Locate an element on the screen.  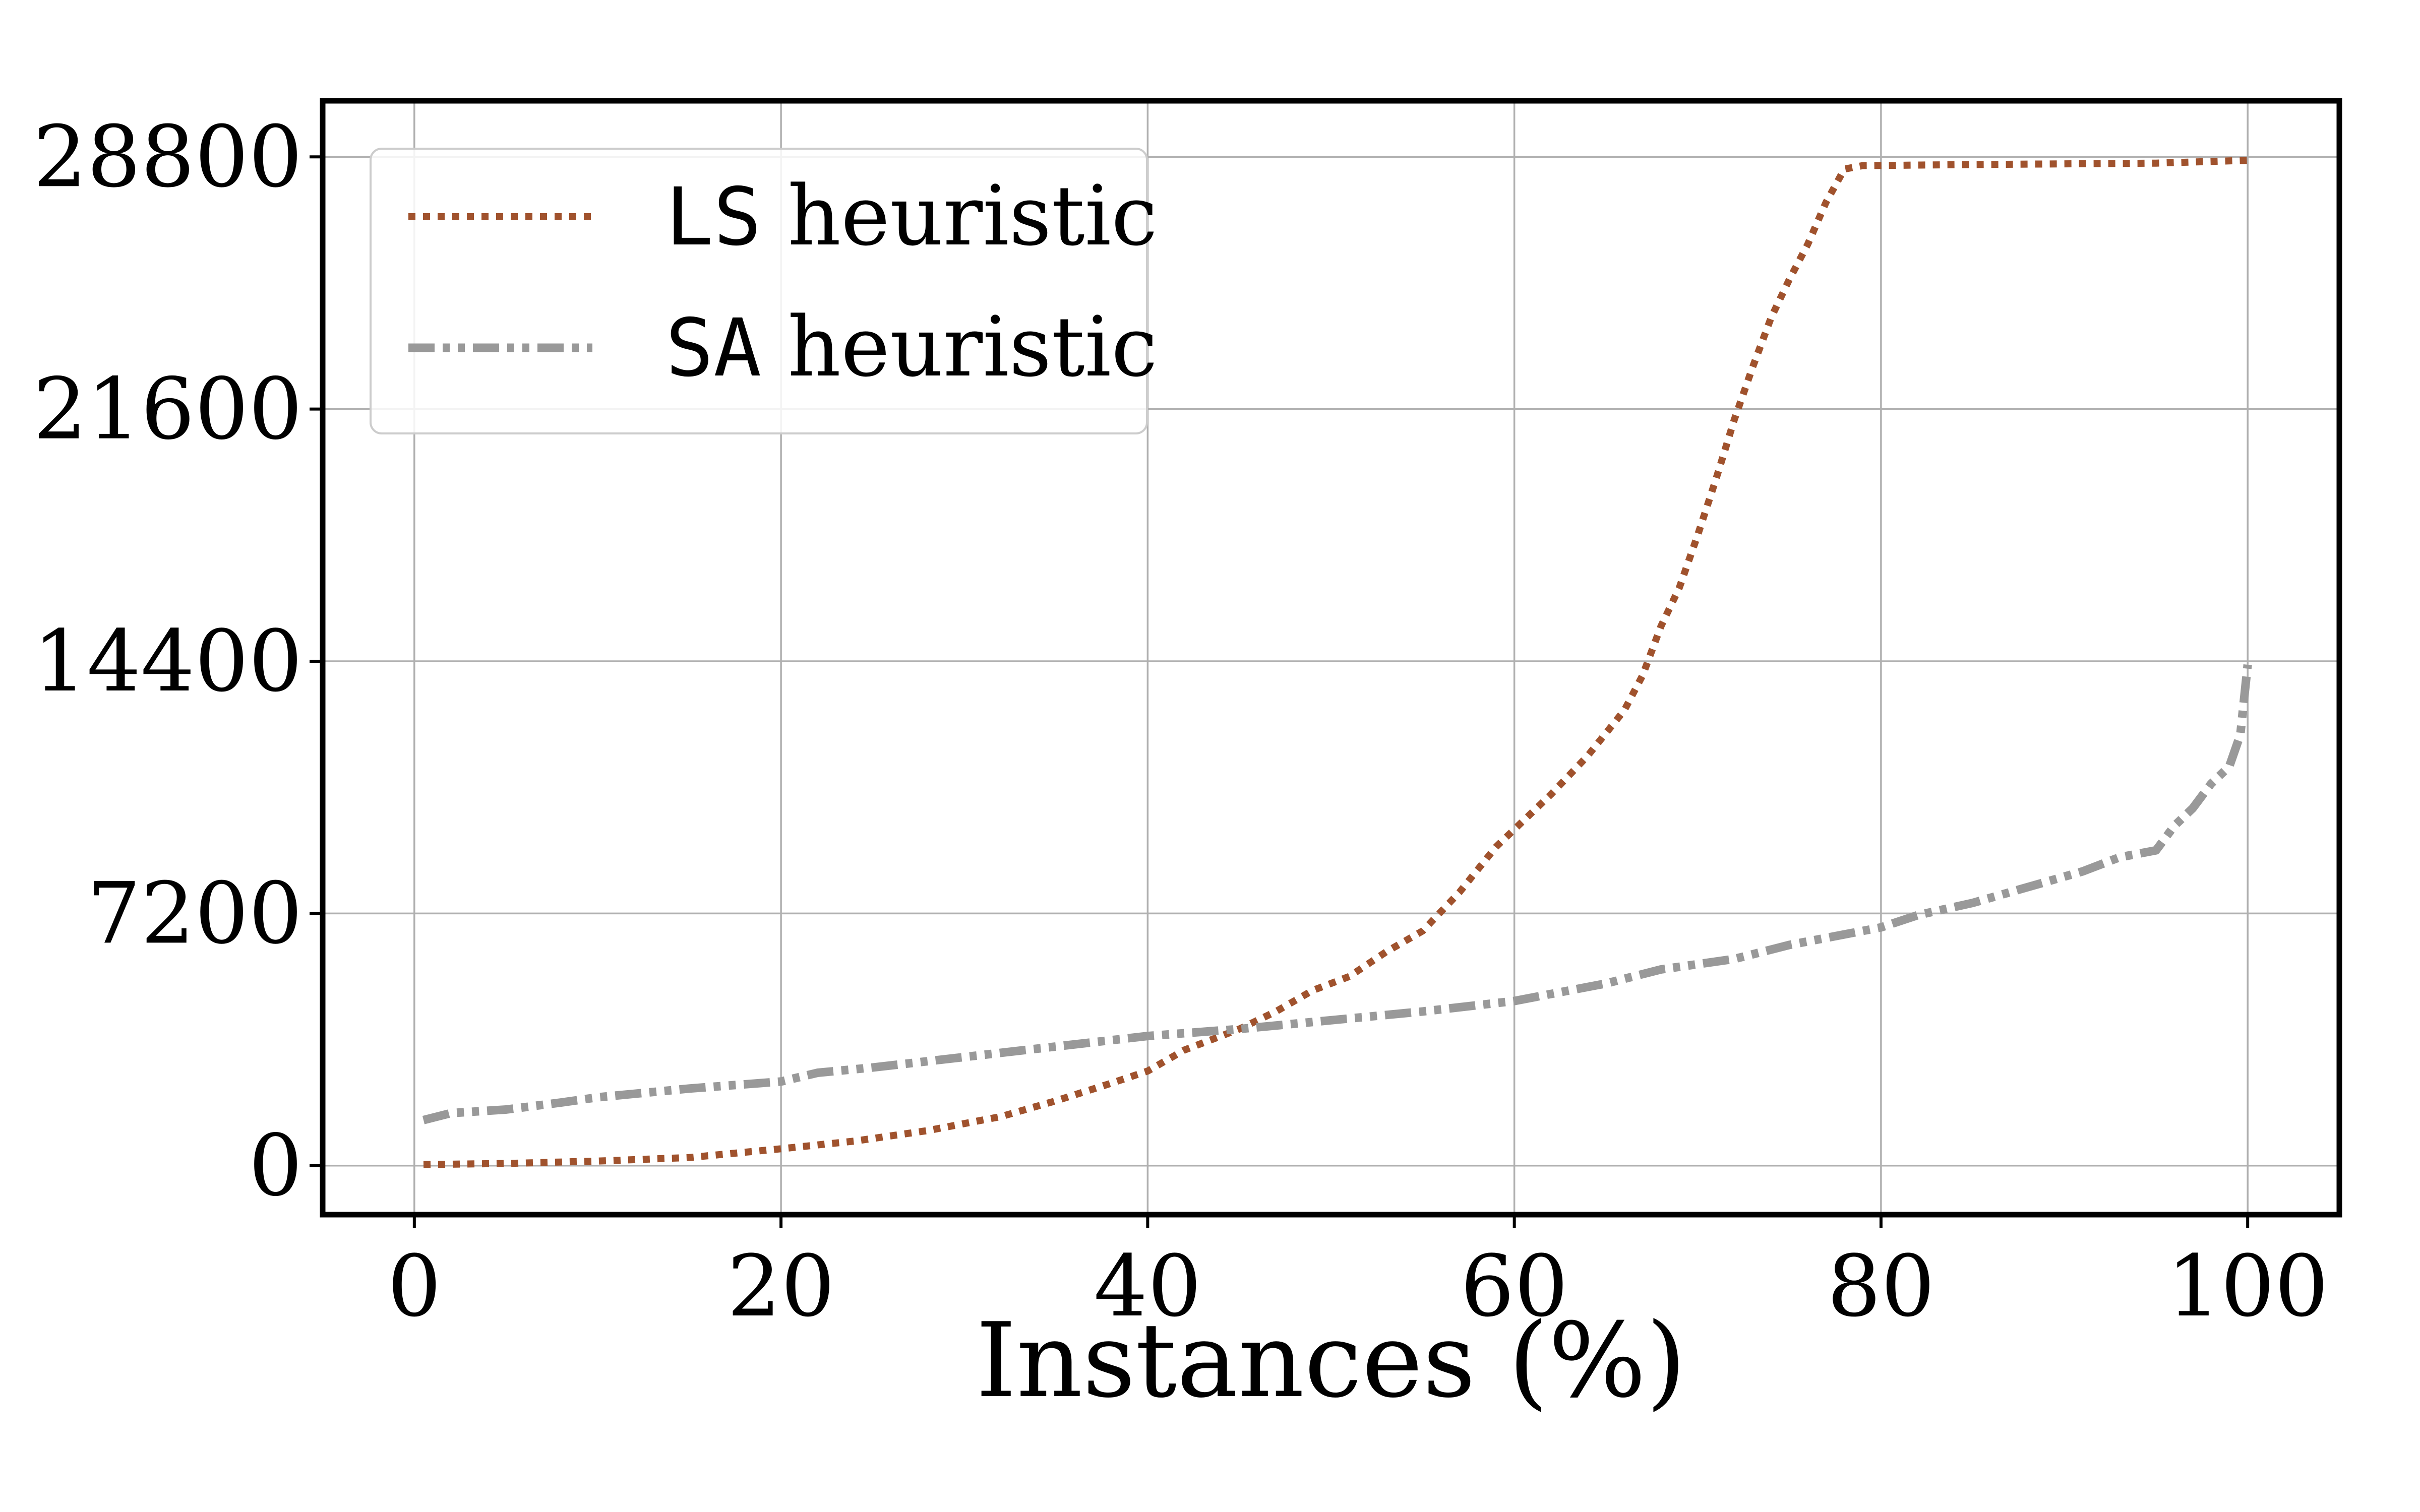
legend-entry-sa: SA heuristic is located at coordinates (912, 347).